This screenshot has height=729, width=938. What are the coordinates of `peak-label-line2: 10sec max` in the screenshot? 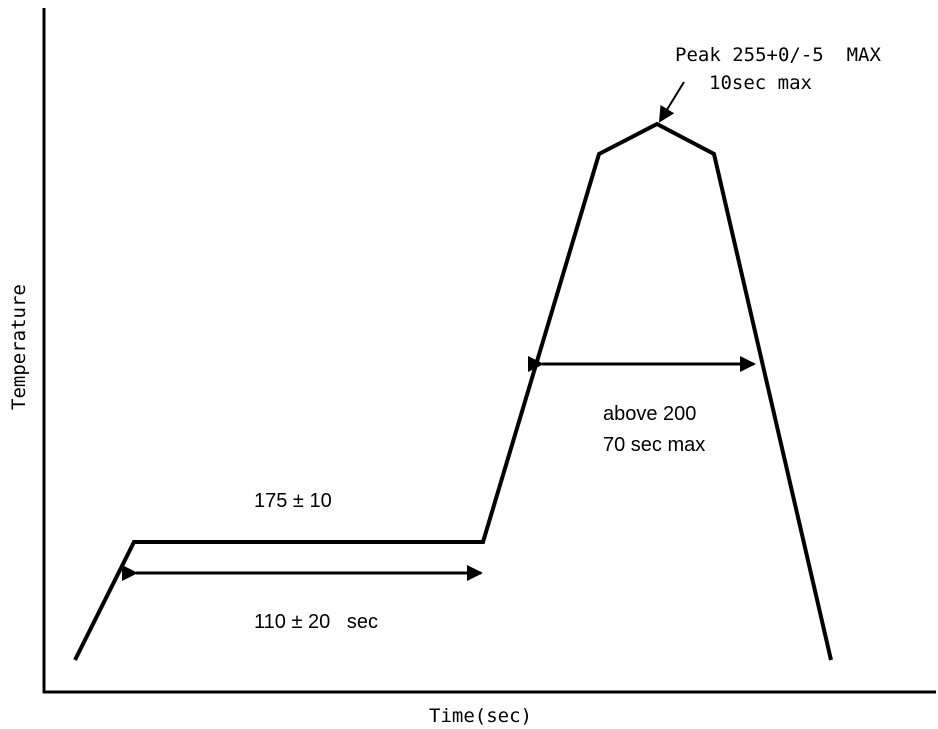 It's located at (760, 83).